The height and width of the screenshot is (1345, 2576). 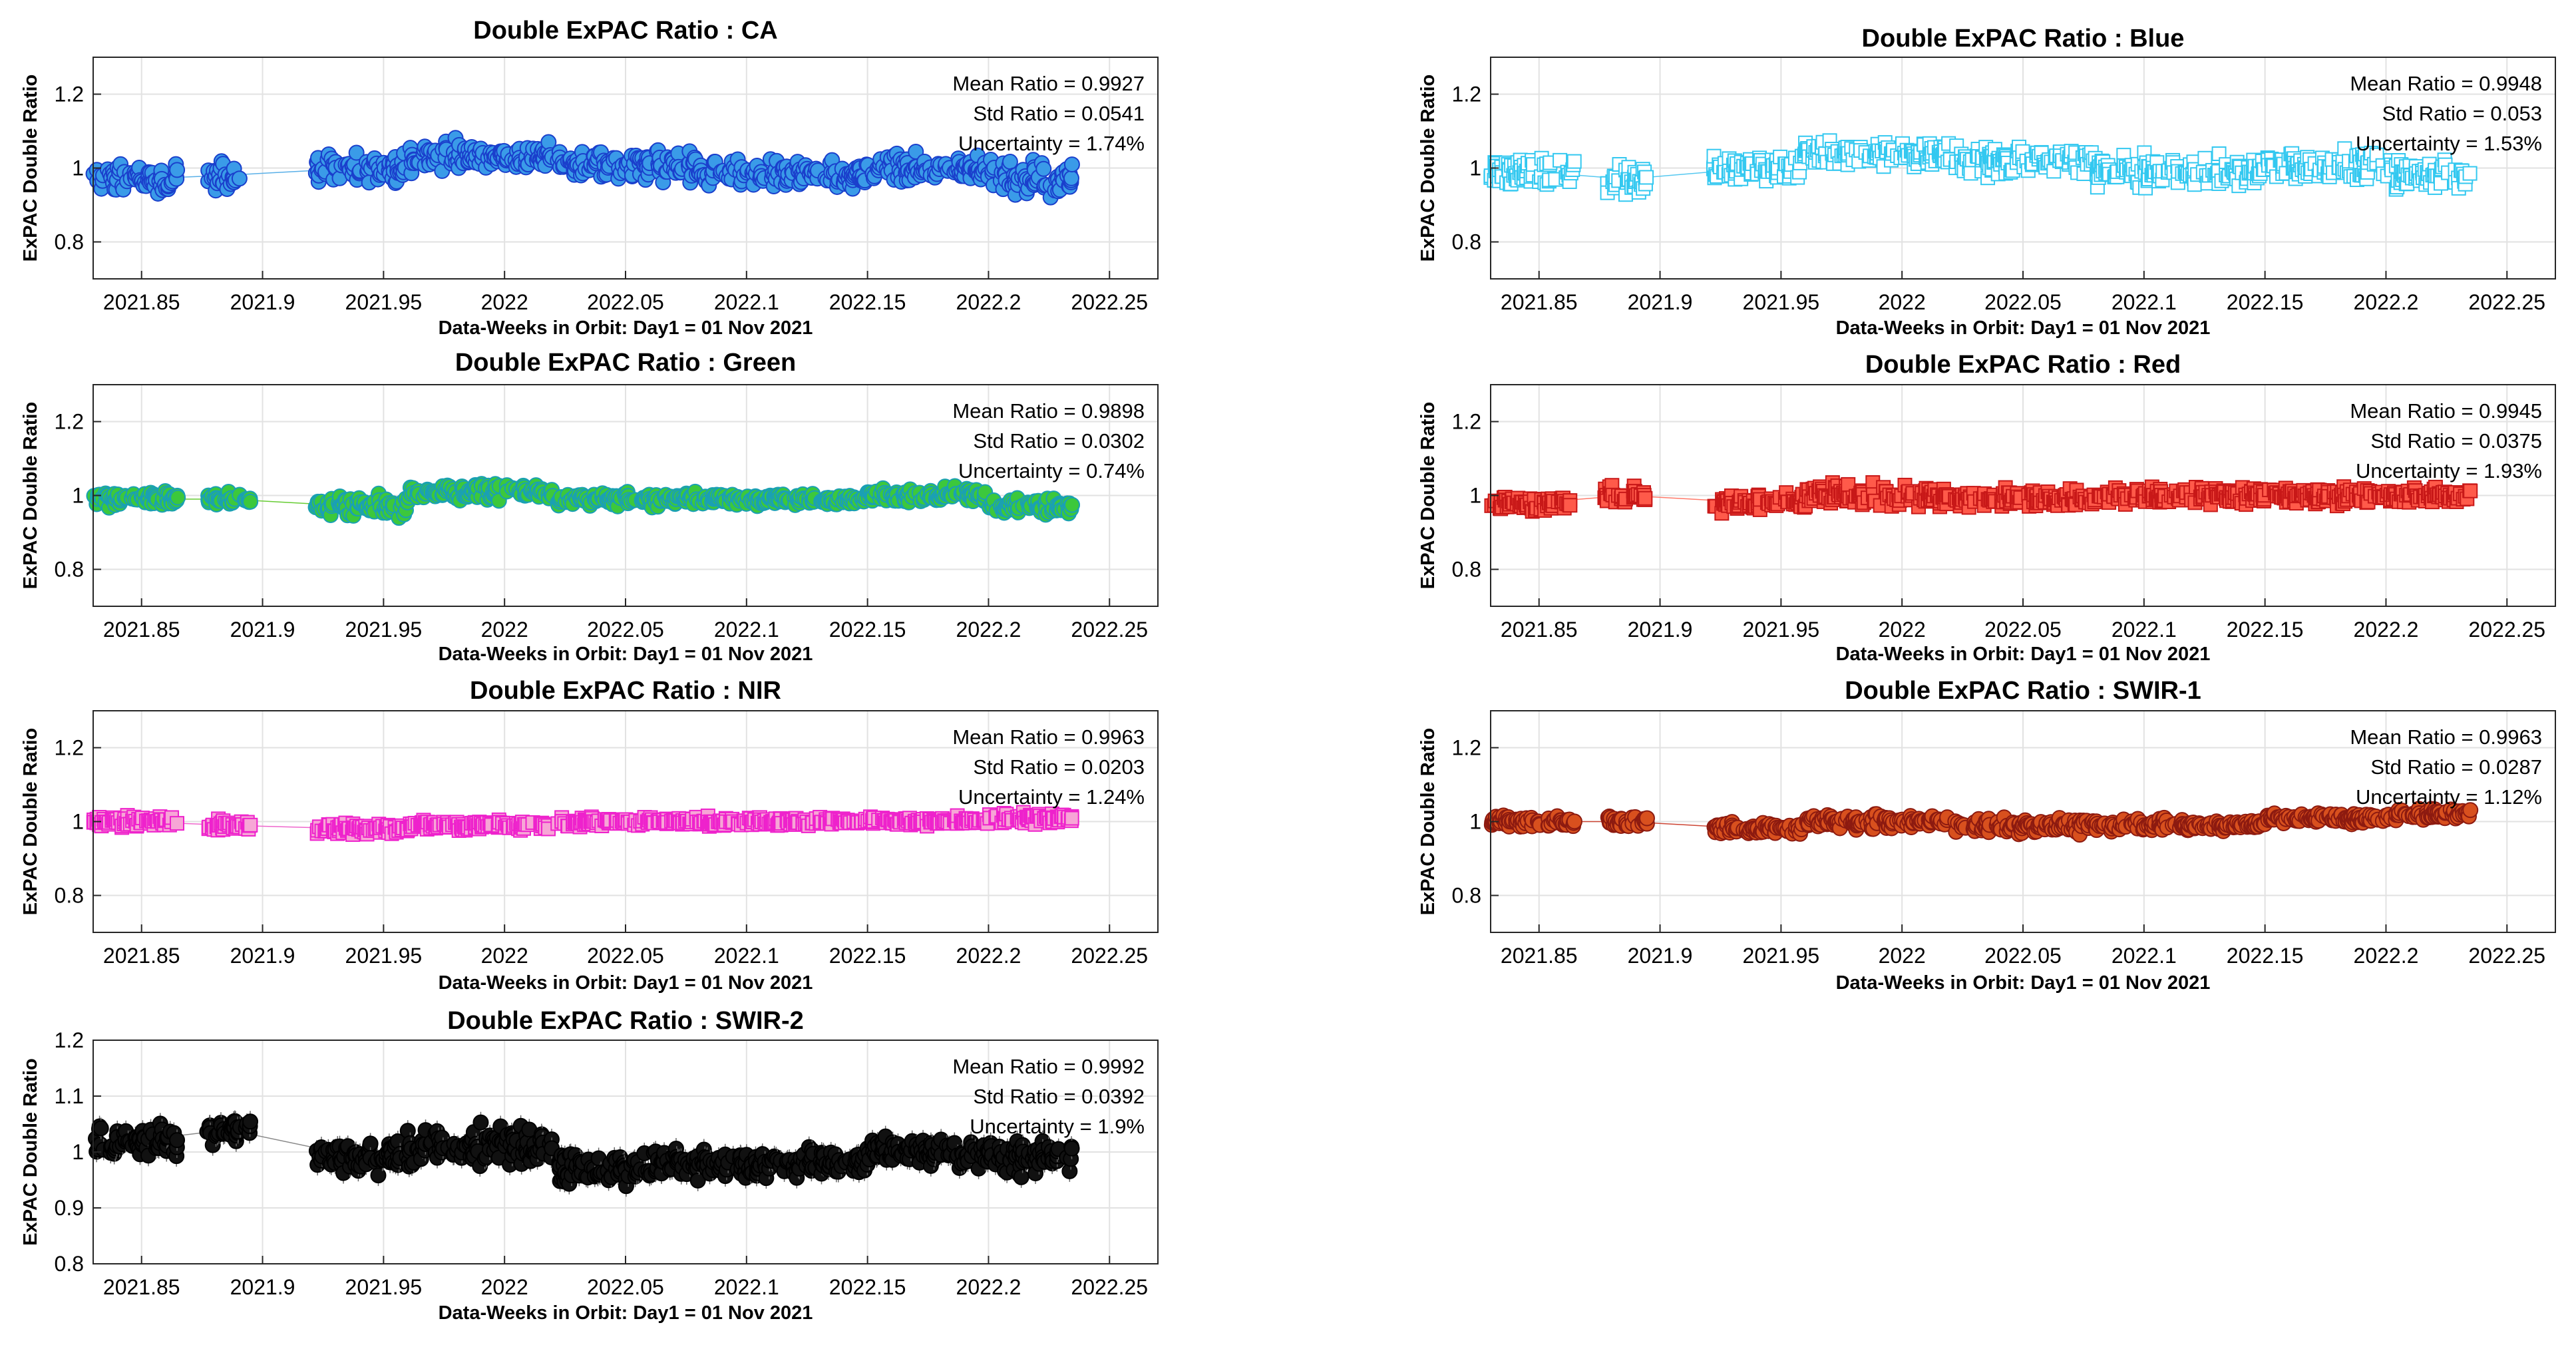 What do you see at coordinates (2023, 691) in the screenshot?
I see `chart-title: Double ExPAC Ratio : SWIR-1` at bounding box center [2023, 691].